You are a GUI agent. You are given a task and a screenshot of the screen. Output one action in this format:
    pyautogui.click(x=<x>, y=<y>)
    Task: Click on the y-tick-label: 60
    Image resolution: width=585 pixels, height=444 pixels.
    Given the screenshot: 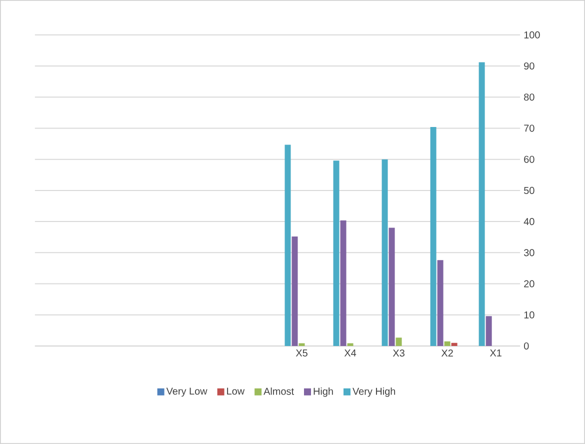 What is the action you would take?
    pyautogui.click(x=529, y=159)
    